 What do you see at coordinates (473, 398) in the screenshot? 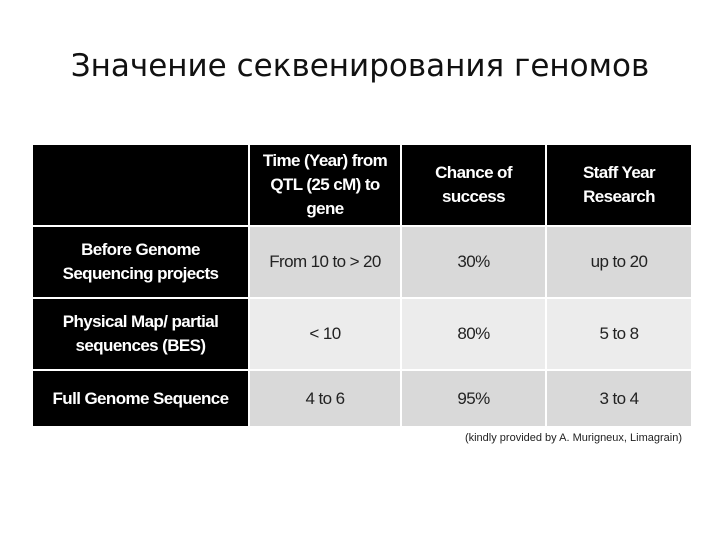
I see `cell: 95%` at bounding box center [473, 398].